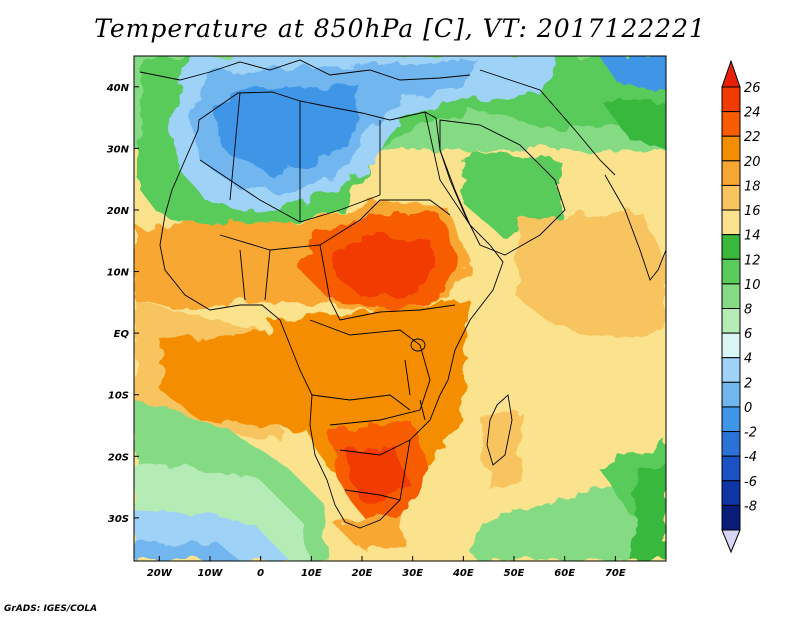 The image size is (800, 618). I want to click on y-tick-label: 10N, so click(118, 273).